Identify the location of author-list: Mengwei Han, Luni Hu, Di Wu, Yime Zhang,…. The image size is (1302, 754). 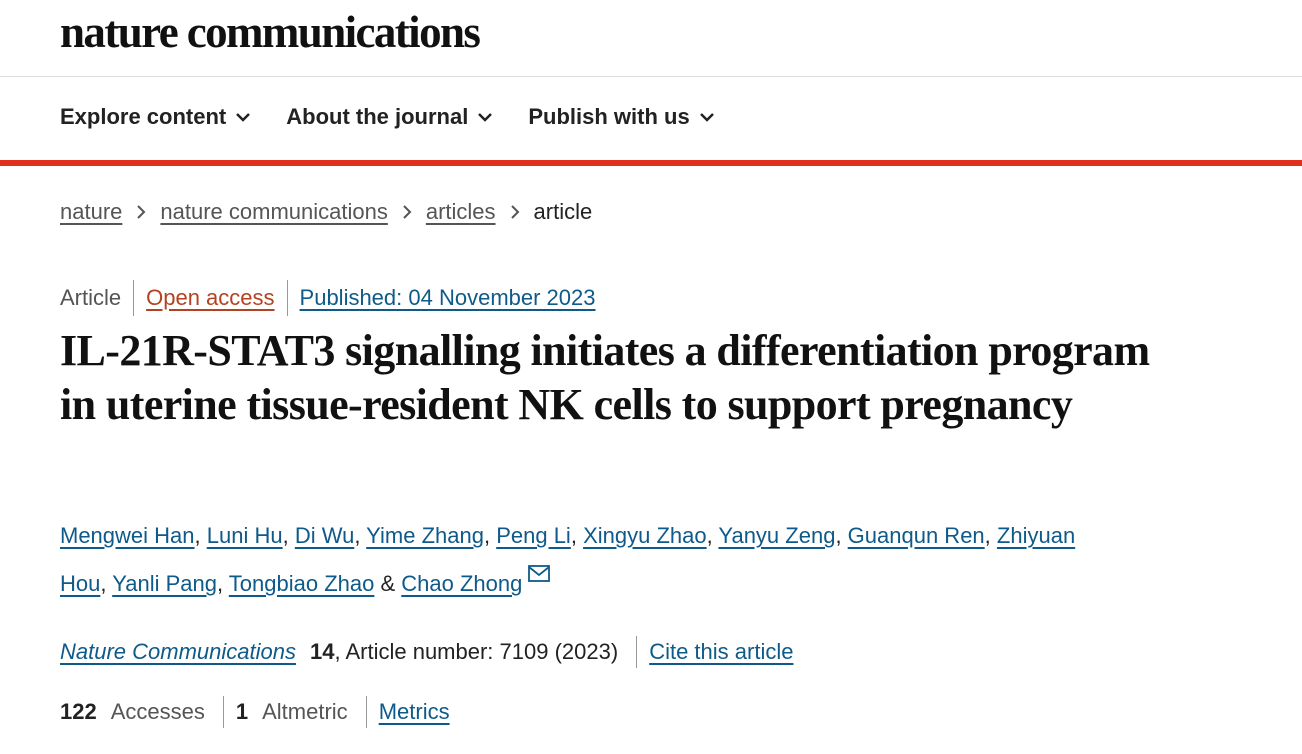
(620, 560).